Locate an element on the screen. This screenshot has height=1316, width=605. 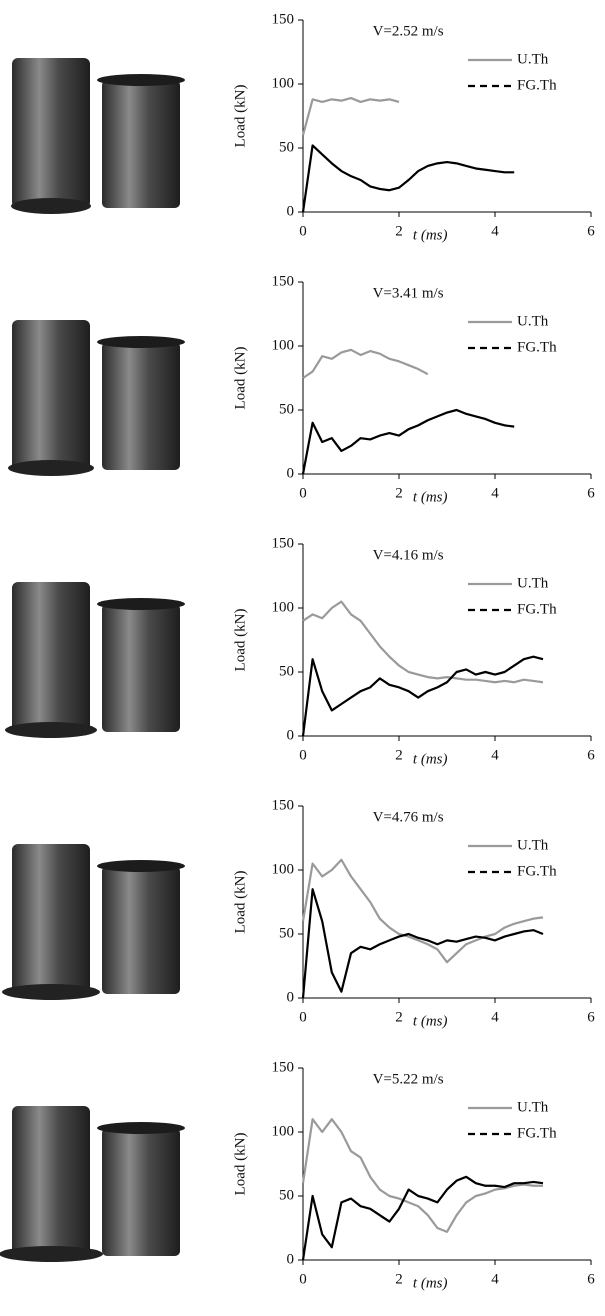
chart-title: V=4.16 m/s is located at coordinates (408, 555).